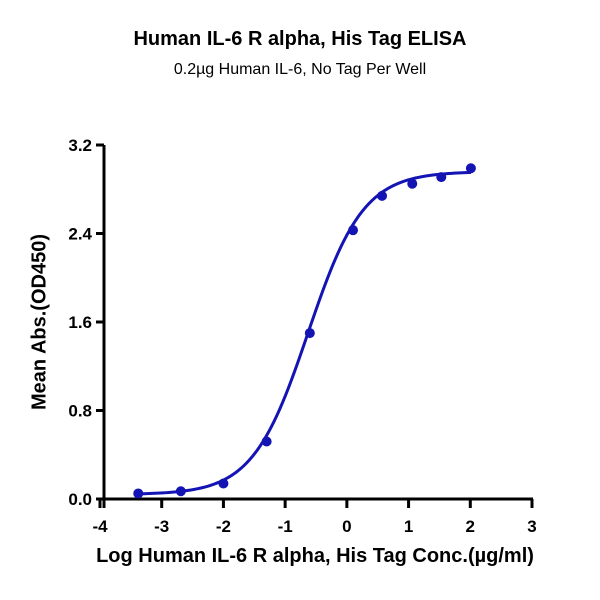 The height and width of the screenshot is (600, 600). Describe the element at coordinates (470, 526) in the screenshot. I see `x-tick-label: 2` at that location.